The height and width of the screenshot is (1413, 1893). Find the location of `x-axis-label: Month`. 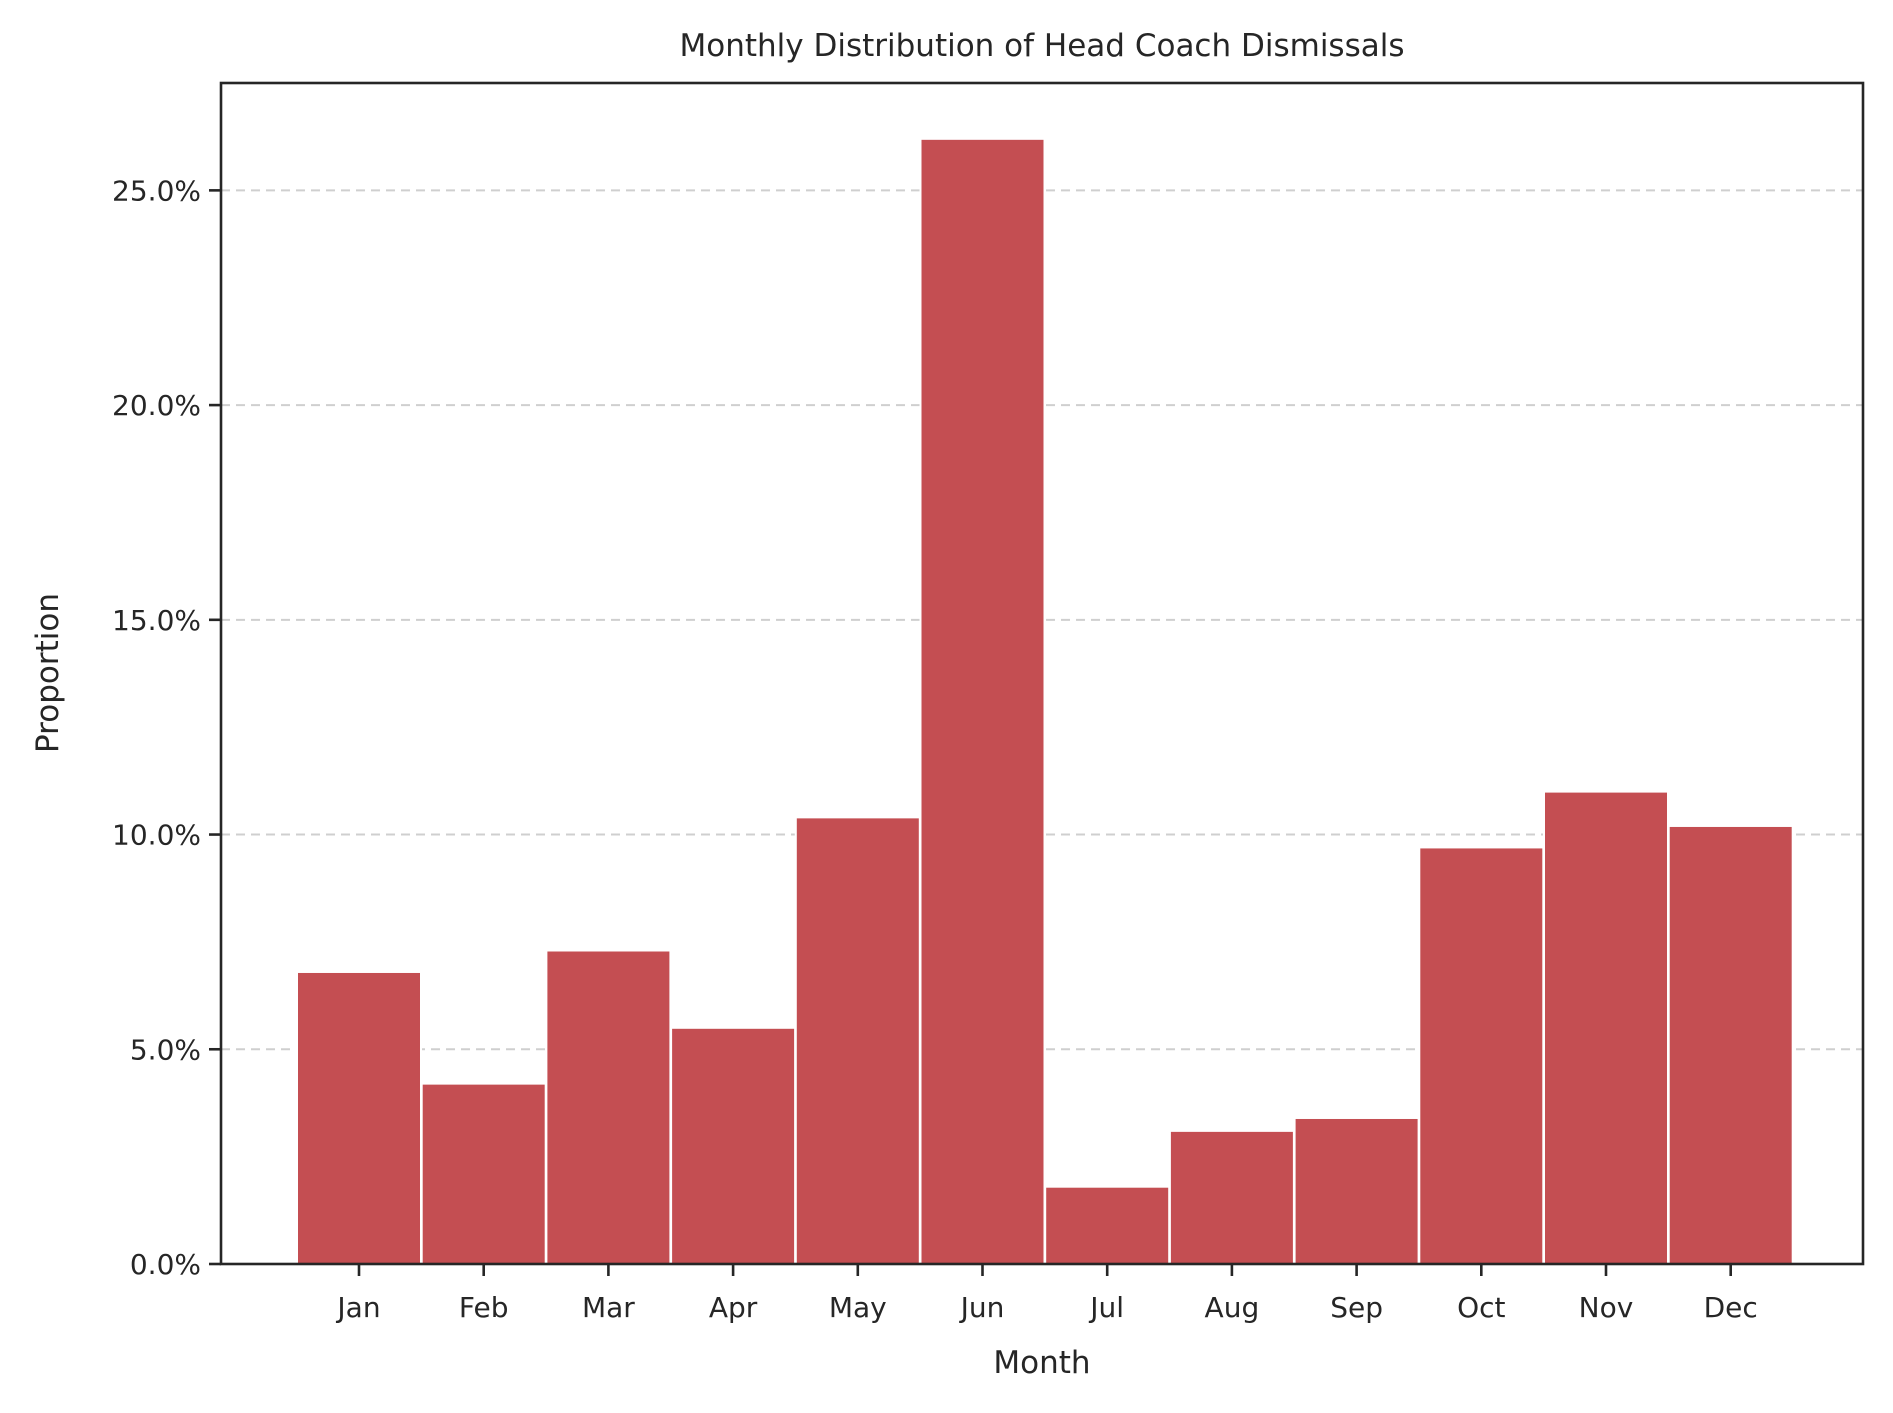

x-axis-label: Month is located at coordinates (1041, 1363).